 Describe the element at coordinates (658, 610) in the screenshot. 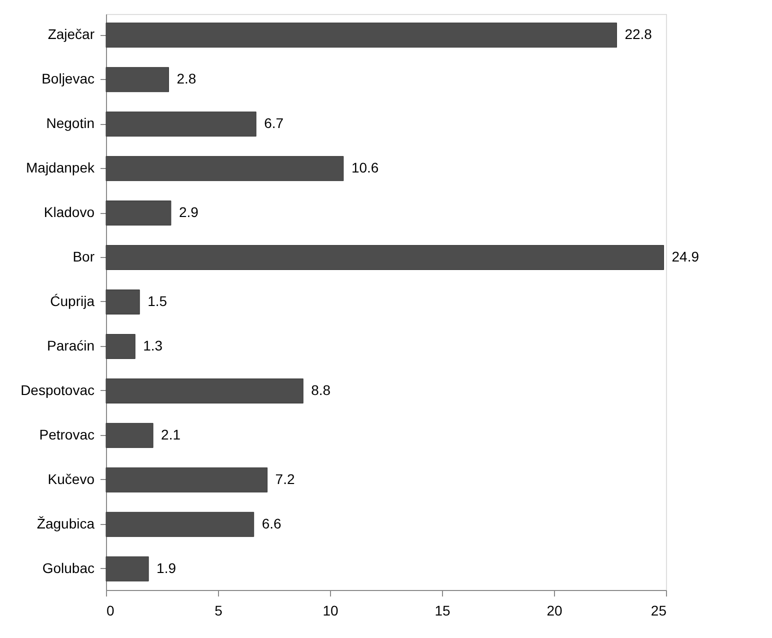

I see `x-tick-label: 25` at that location.